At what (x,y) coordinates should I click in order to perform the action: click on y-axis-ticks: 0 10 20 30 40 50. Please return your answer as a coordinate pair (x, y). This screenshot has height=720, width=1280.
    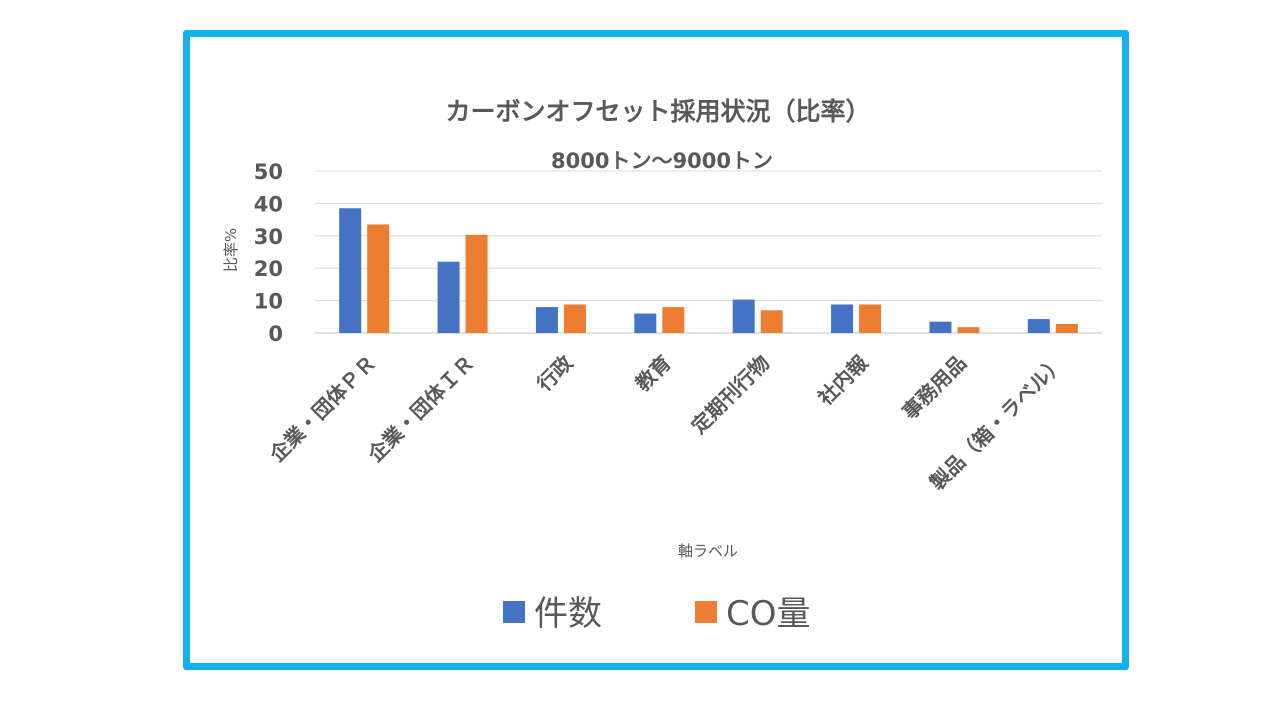
    Looking at the image, I should click on (268, 253).